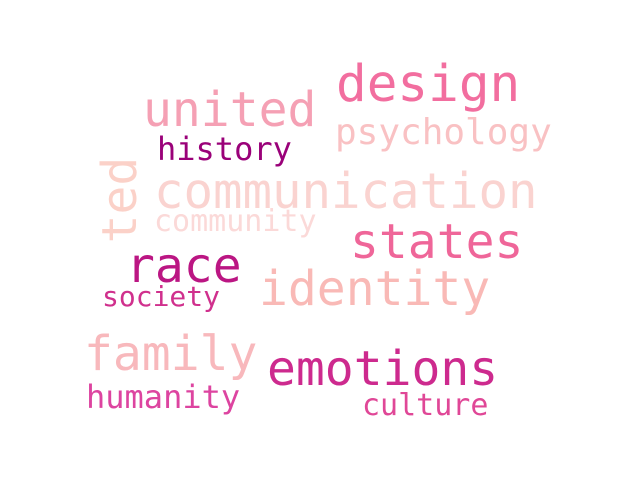 This screenshot has width=640, height=480. I want to click on word-communication: communication, so click(346, 191).